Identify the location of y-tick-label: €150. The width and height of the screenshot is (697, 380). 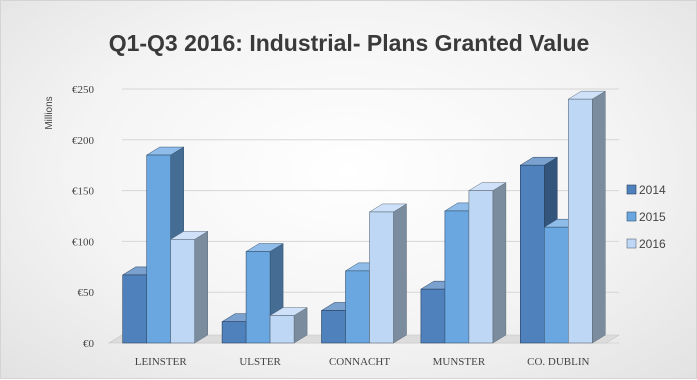
(83, 192).